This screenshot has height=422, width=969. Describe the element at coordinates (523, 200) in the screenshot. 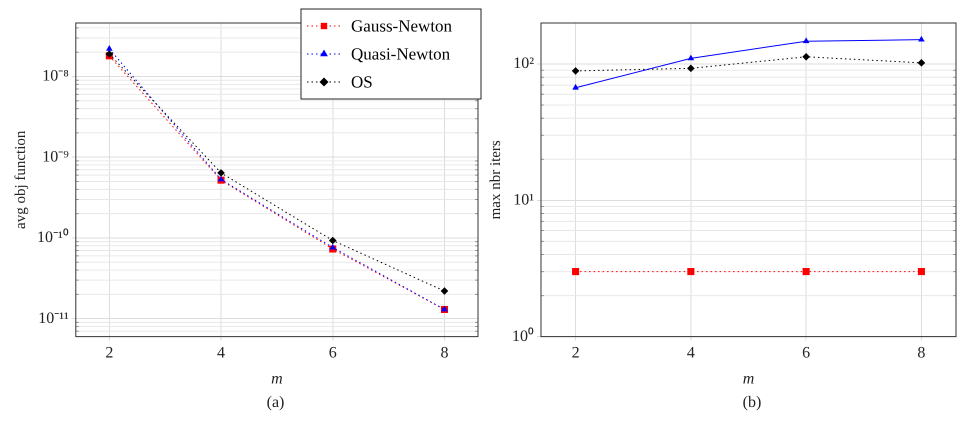

I see `y-tick-label: 10¹` at that location.